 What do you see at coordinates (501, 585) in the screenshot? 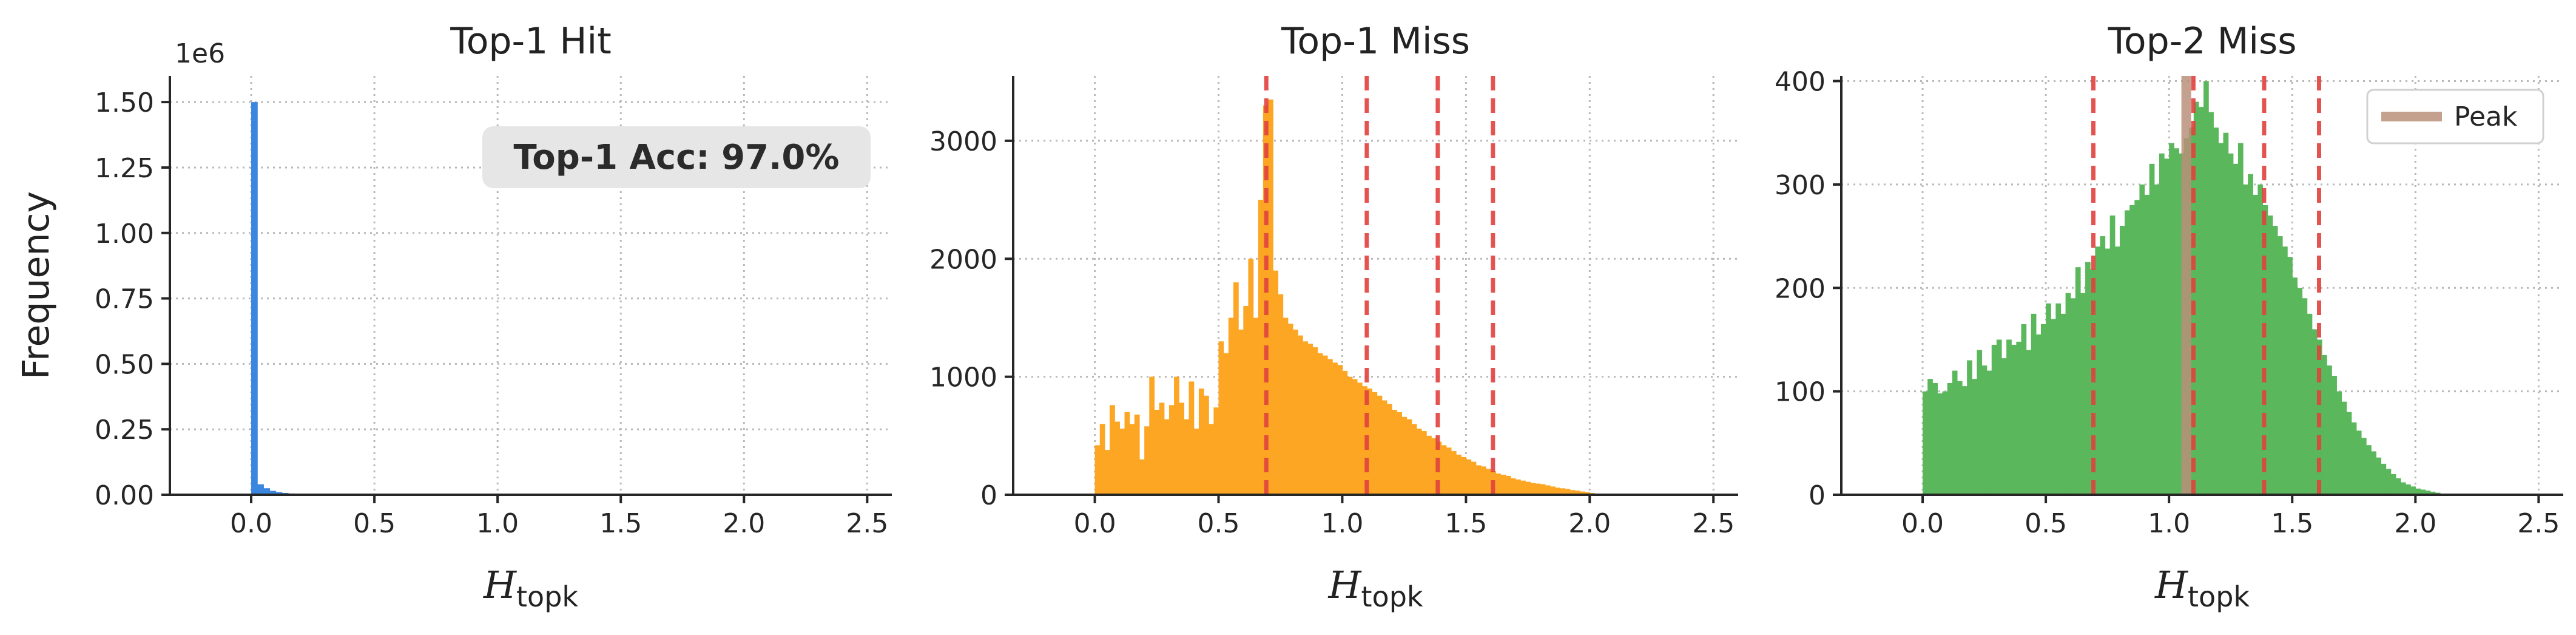
I see `x-axis-label-main: H` at bounding box center [501, 585].